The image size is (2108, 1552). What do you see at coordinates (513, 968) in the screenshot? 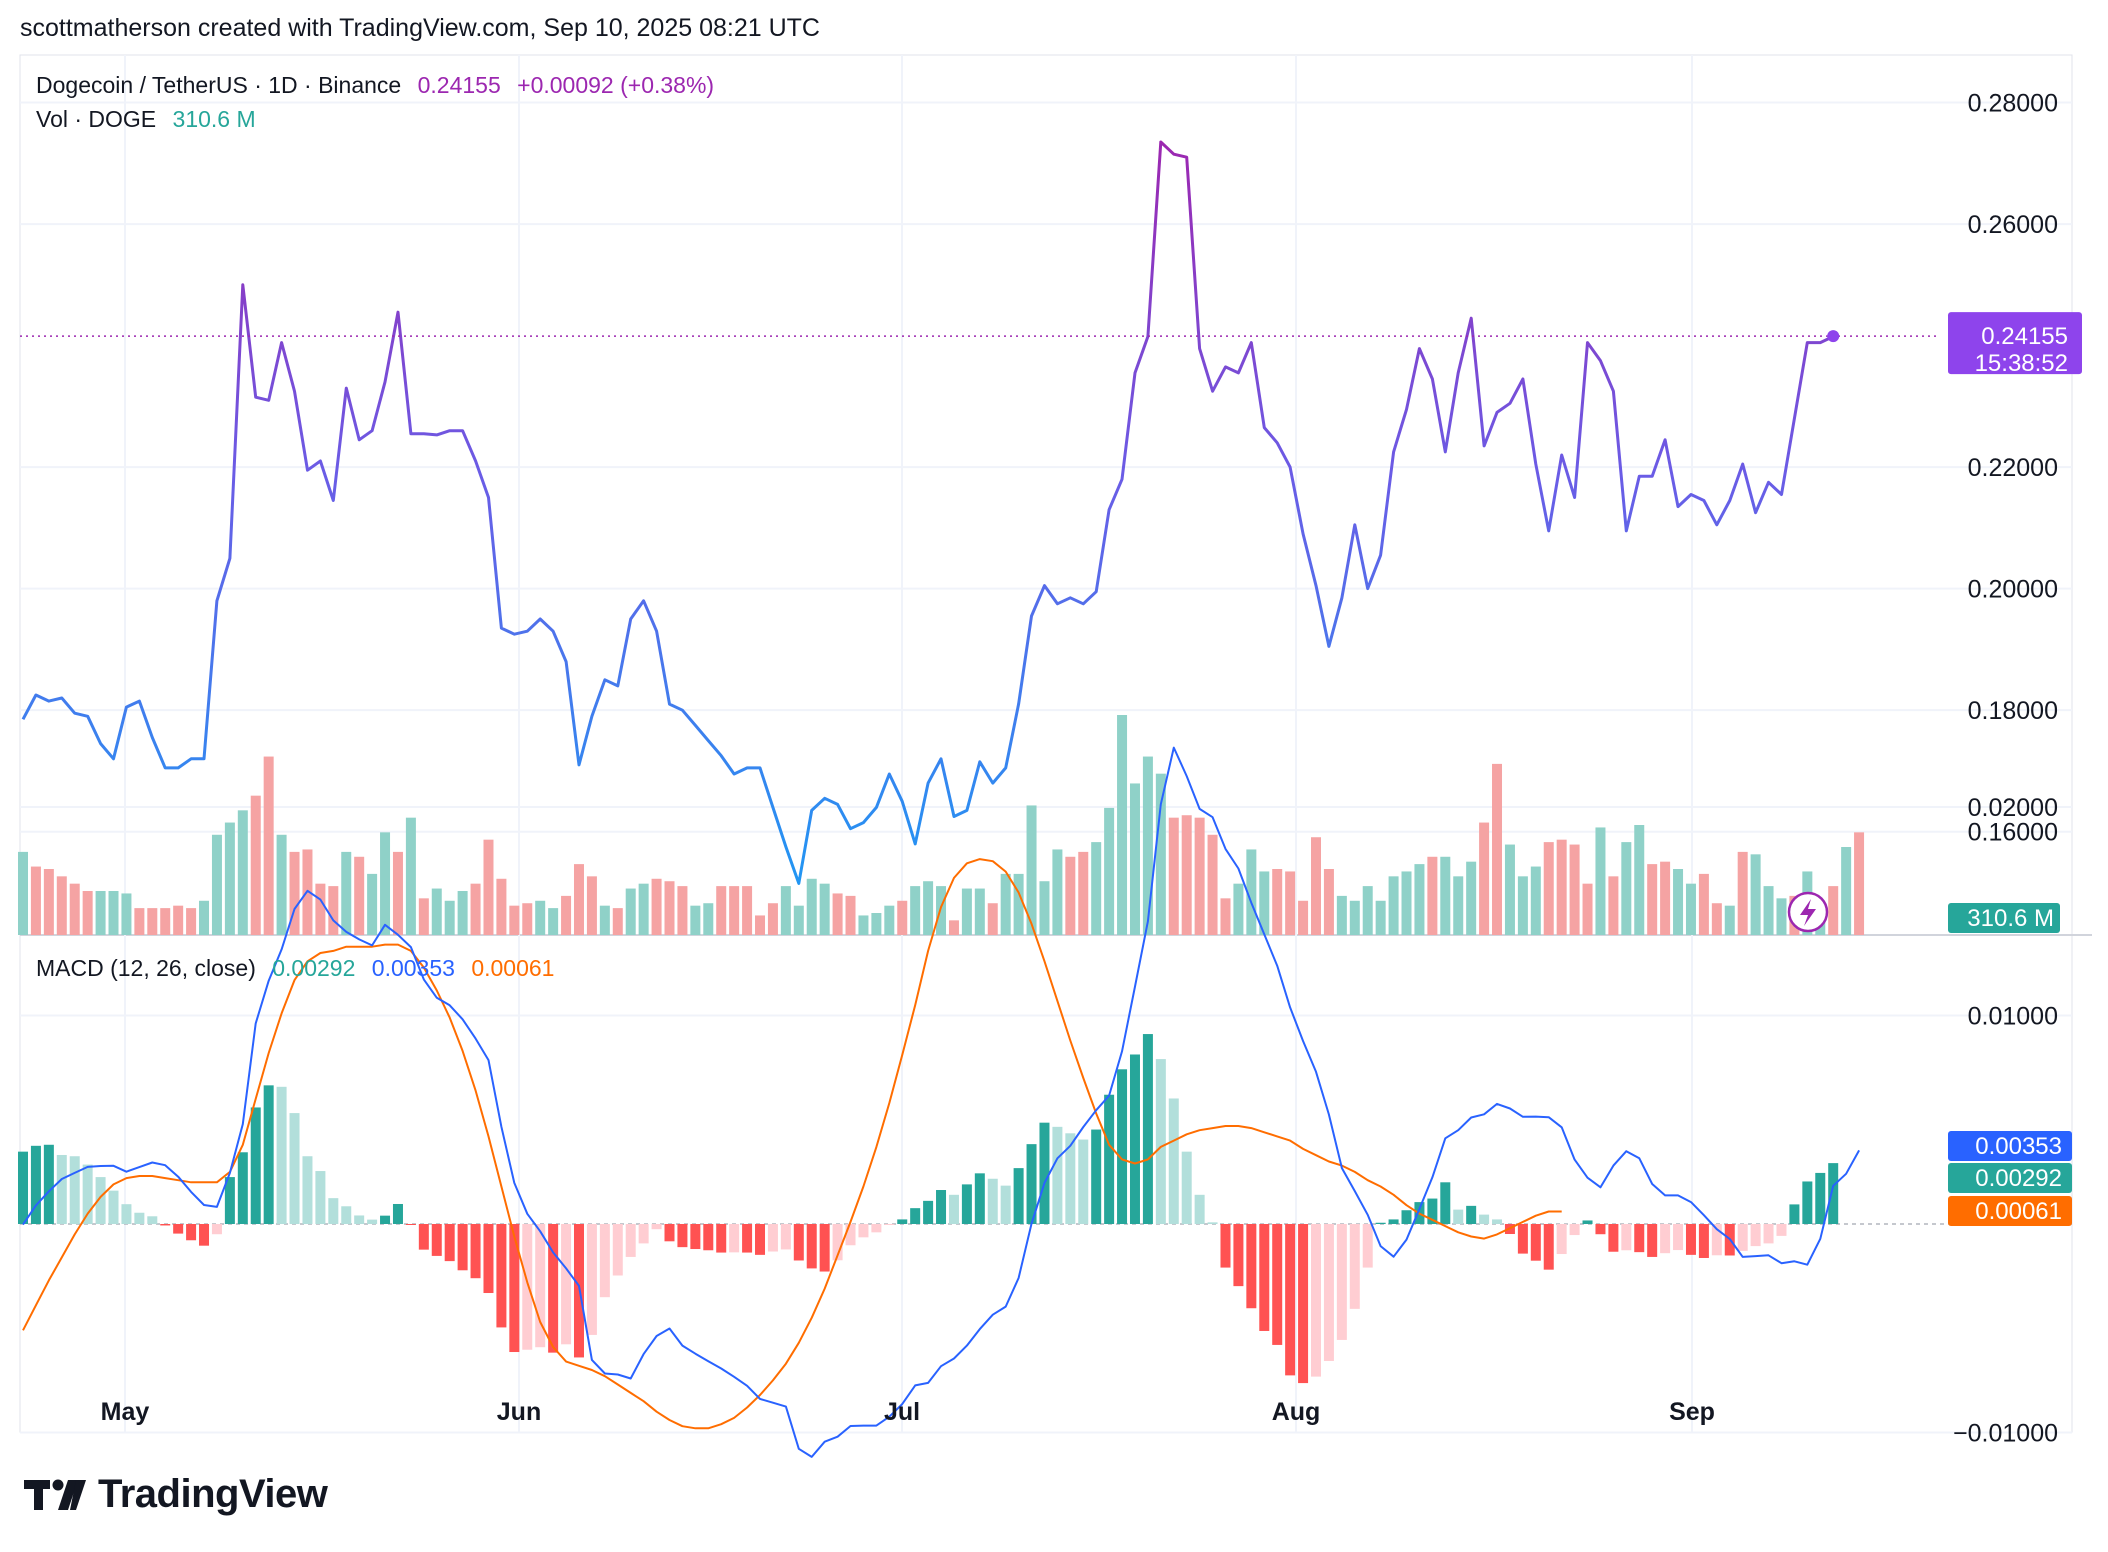
I see `macd-signal-value: 0.00061` at bounding box center [513, 968].